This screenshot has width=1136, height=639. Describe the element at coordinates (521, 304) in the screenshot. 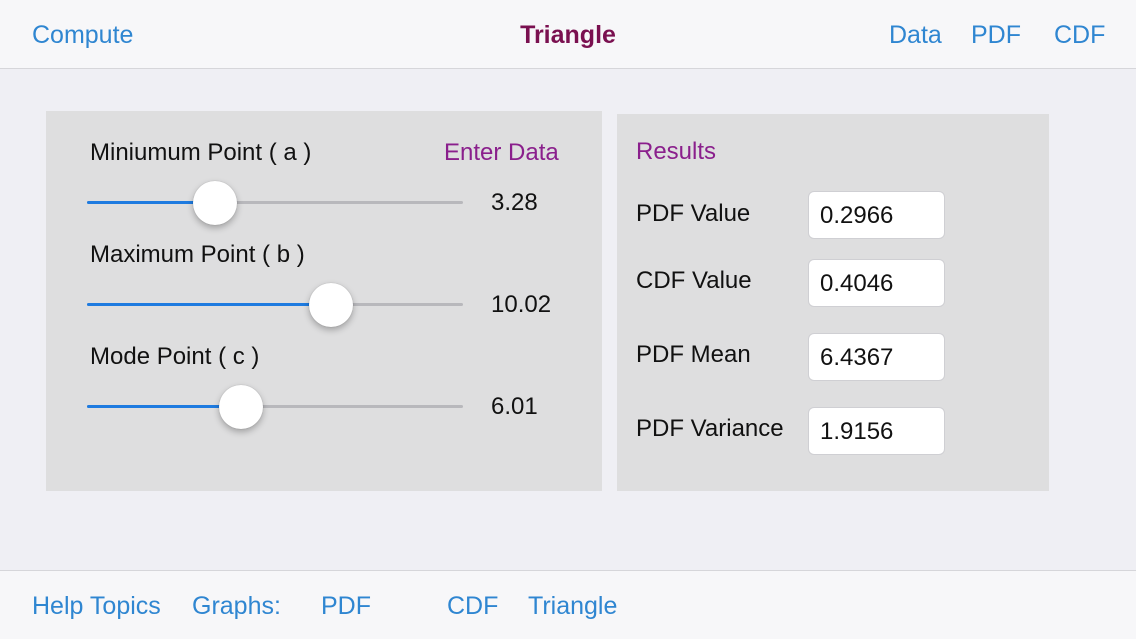

I see `max-point-value: 10.02` at that location.